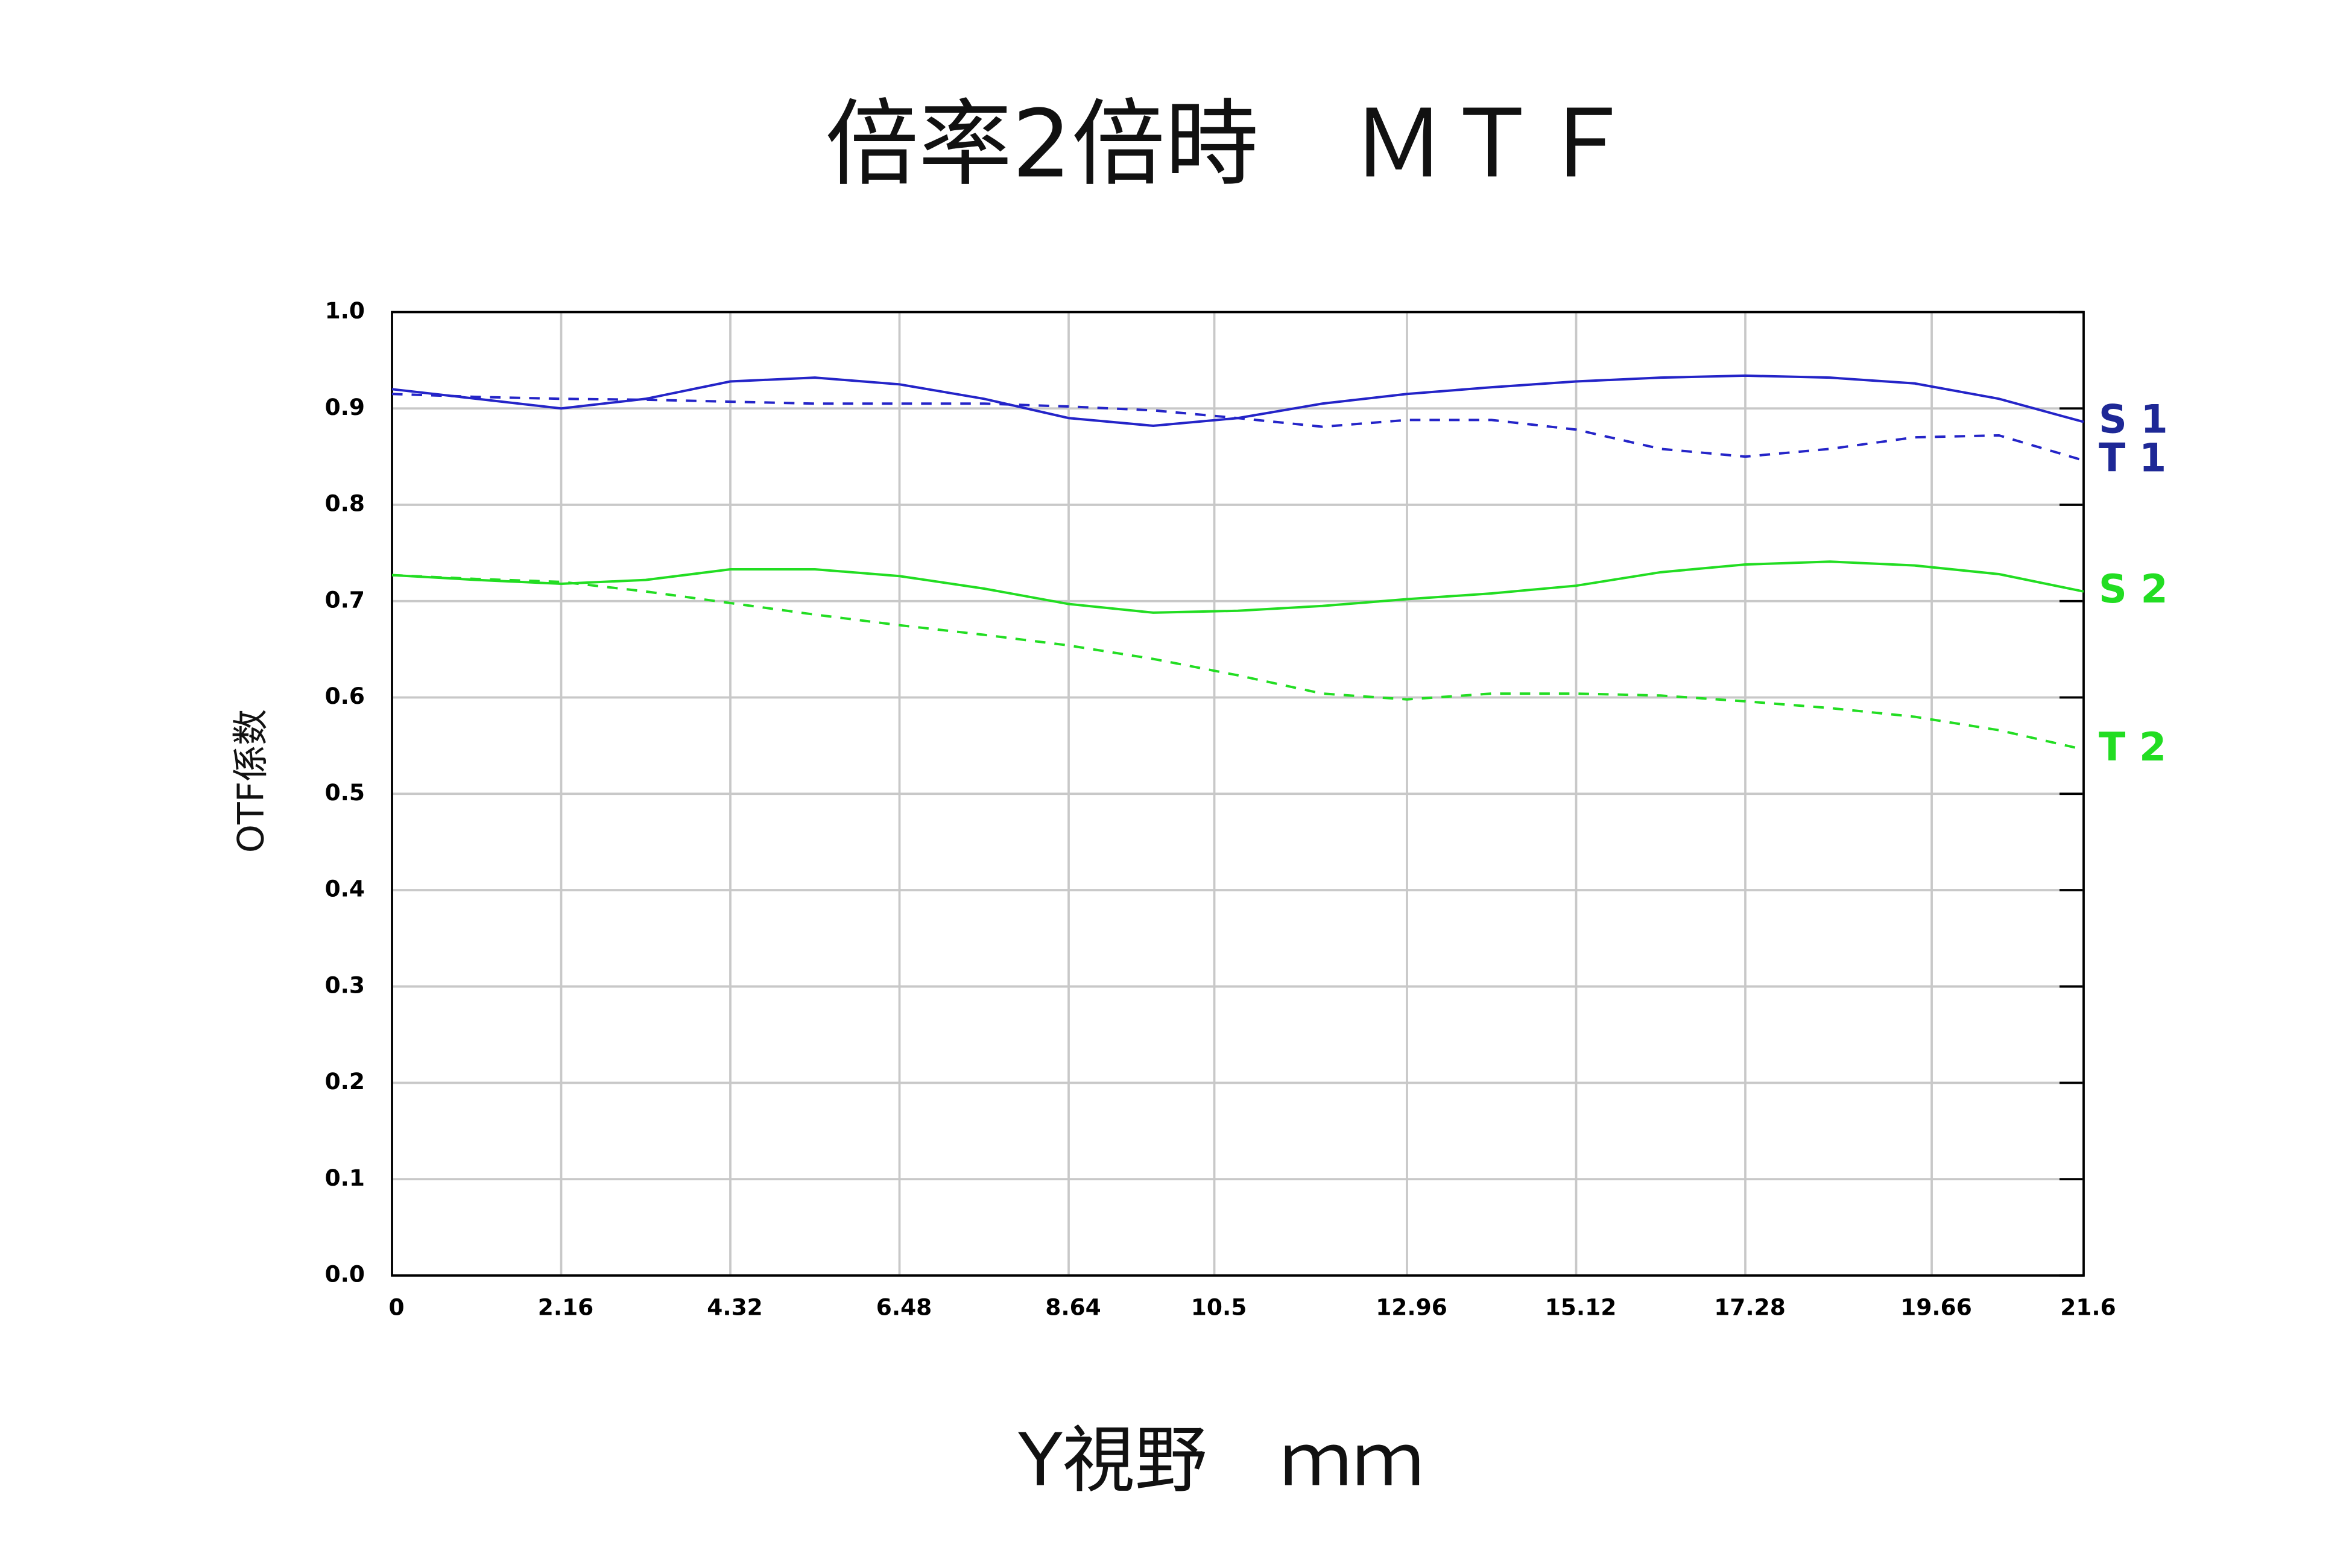 The image size is (2352, 1568). I want to click on y-tick-label: 0.5, so click(345, 793).